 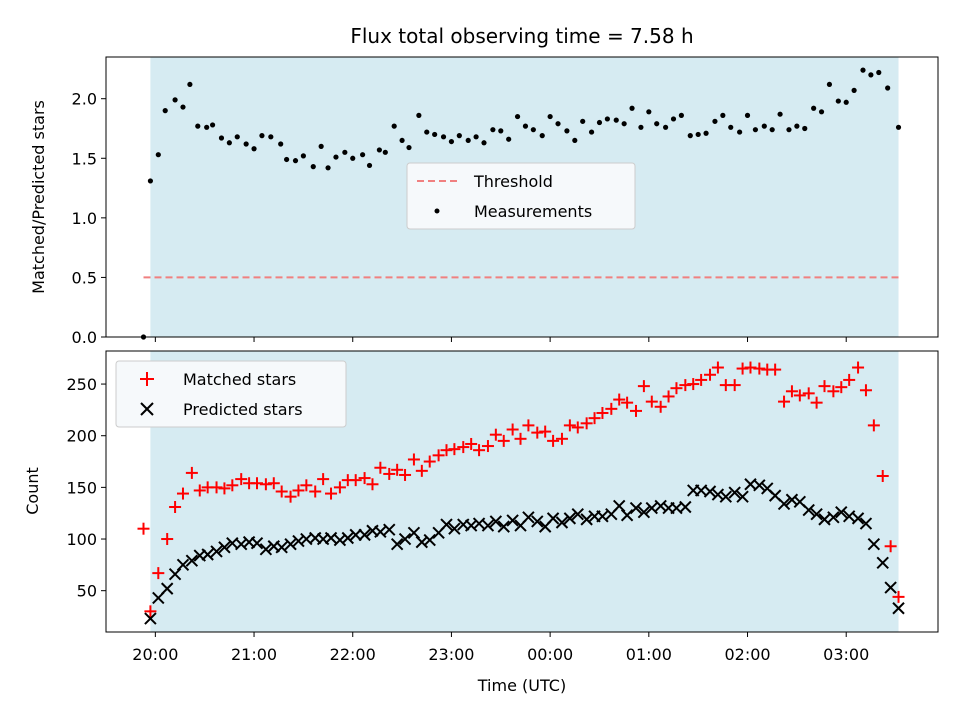 I want to click on ratio-y-label: Matched/Predicted stars, so click(x=38, y=197).